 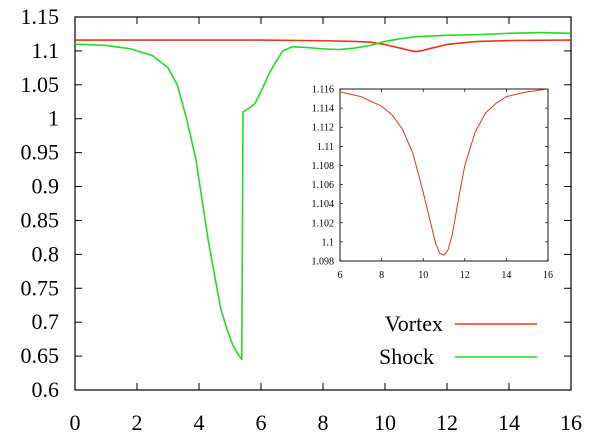 What do you see at coordinates (414, 323) in the screenshot?
I see `legend-label-vortex: Vortex` at bounding box center [414, 323].